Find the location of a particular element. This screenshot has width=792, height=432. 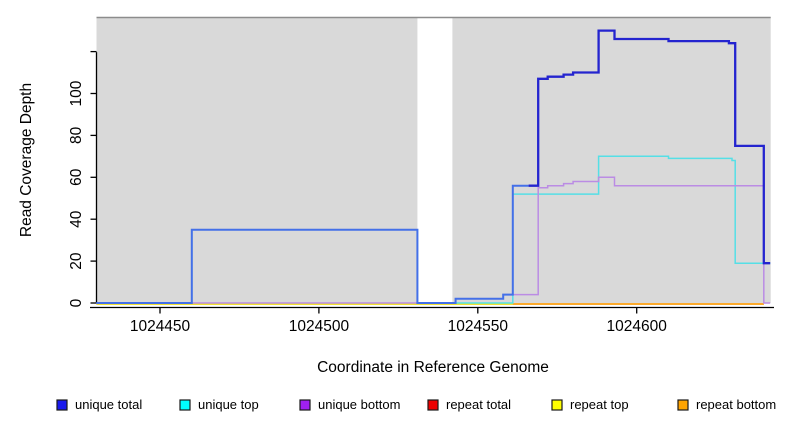

x-axis-title: Coordinate in Reference Genome is located at coordinates (433, 367).